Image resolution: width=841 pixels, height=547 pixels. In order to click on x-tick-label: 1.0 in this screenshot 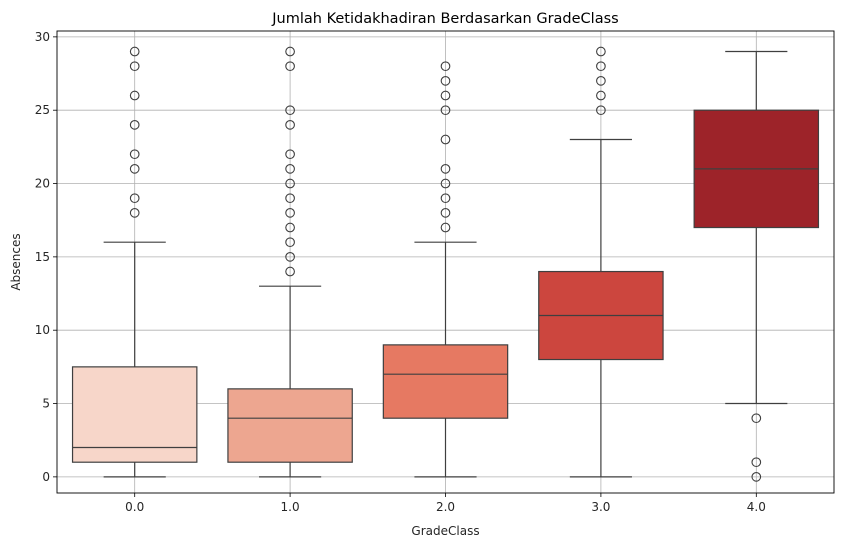, I will do `click(290, 507)`.